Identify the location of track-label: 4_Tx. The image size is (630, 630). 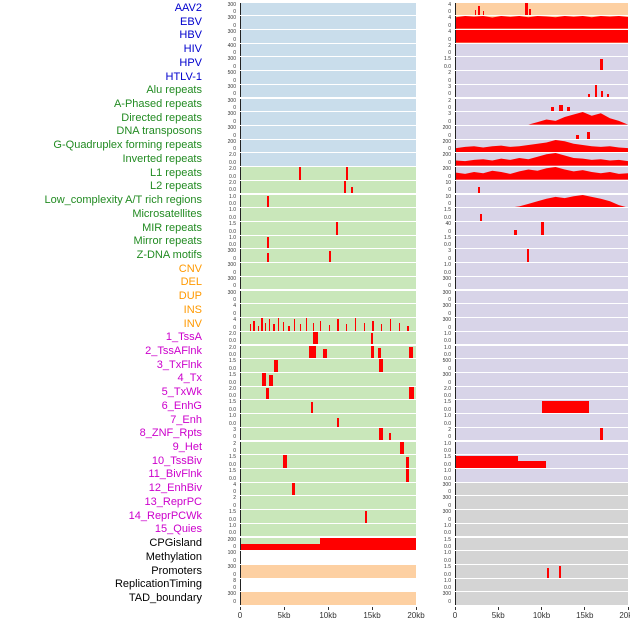
(189, 378).